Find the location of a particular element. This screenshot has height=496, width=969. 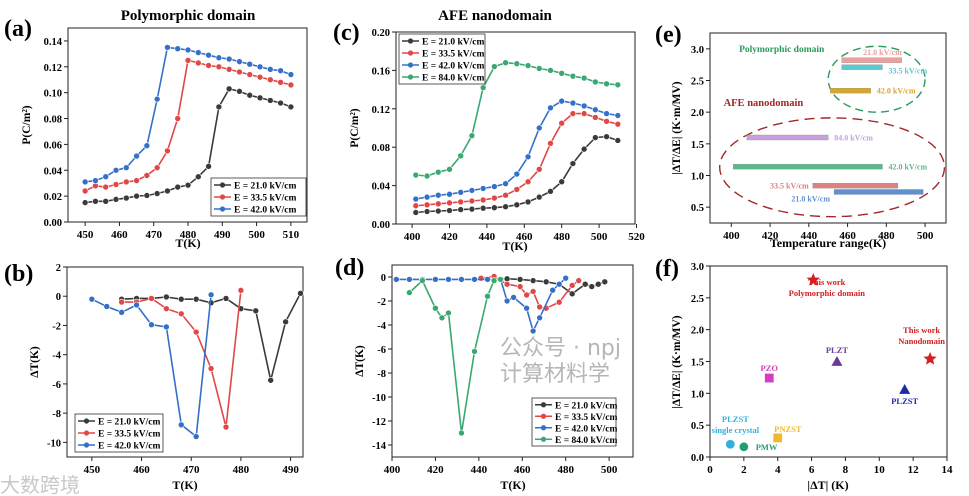

y-tick-label: 2 is located at coordinates (58, 268).